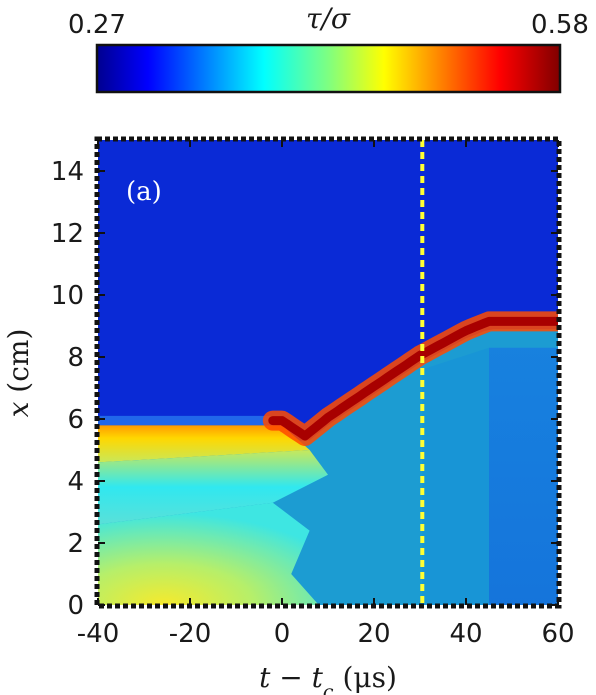 Image resolution: width=596 pixels, height=695 pixels. Describe the element at coordinates (190, 420) in the screenshot. I see `band-edge` at that location.